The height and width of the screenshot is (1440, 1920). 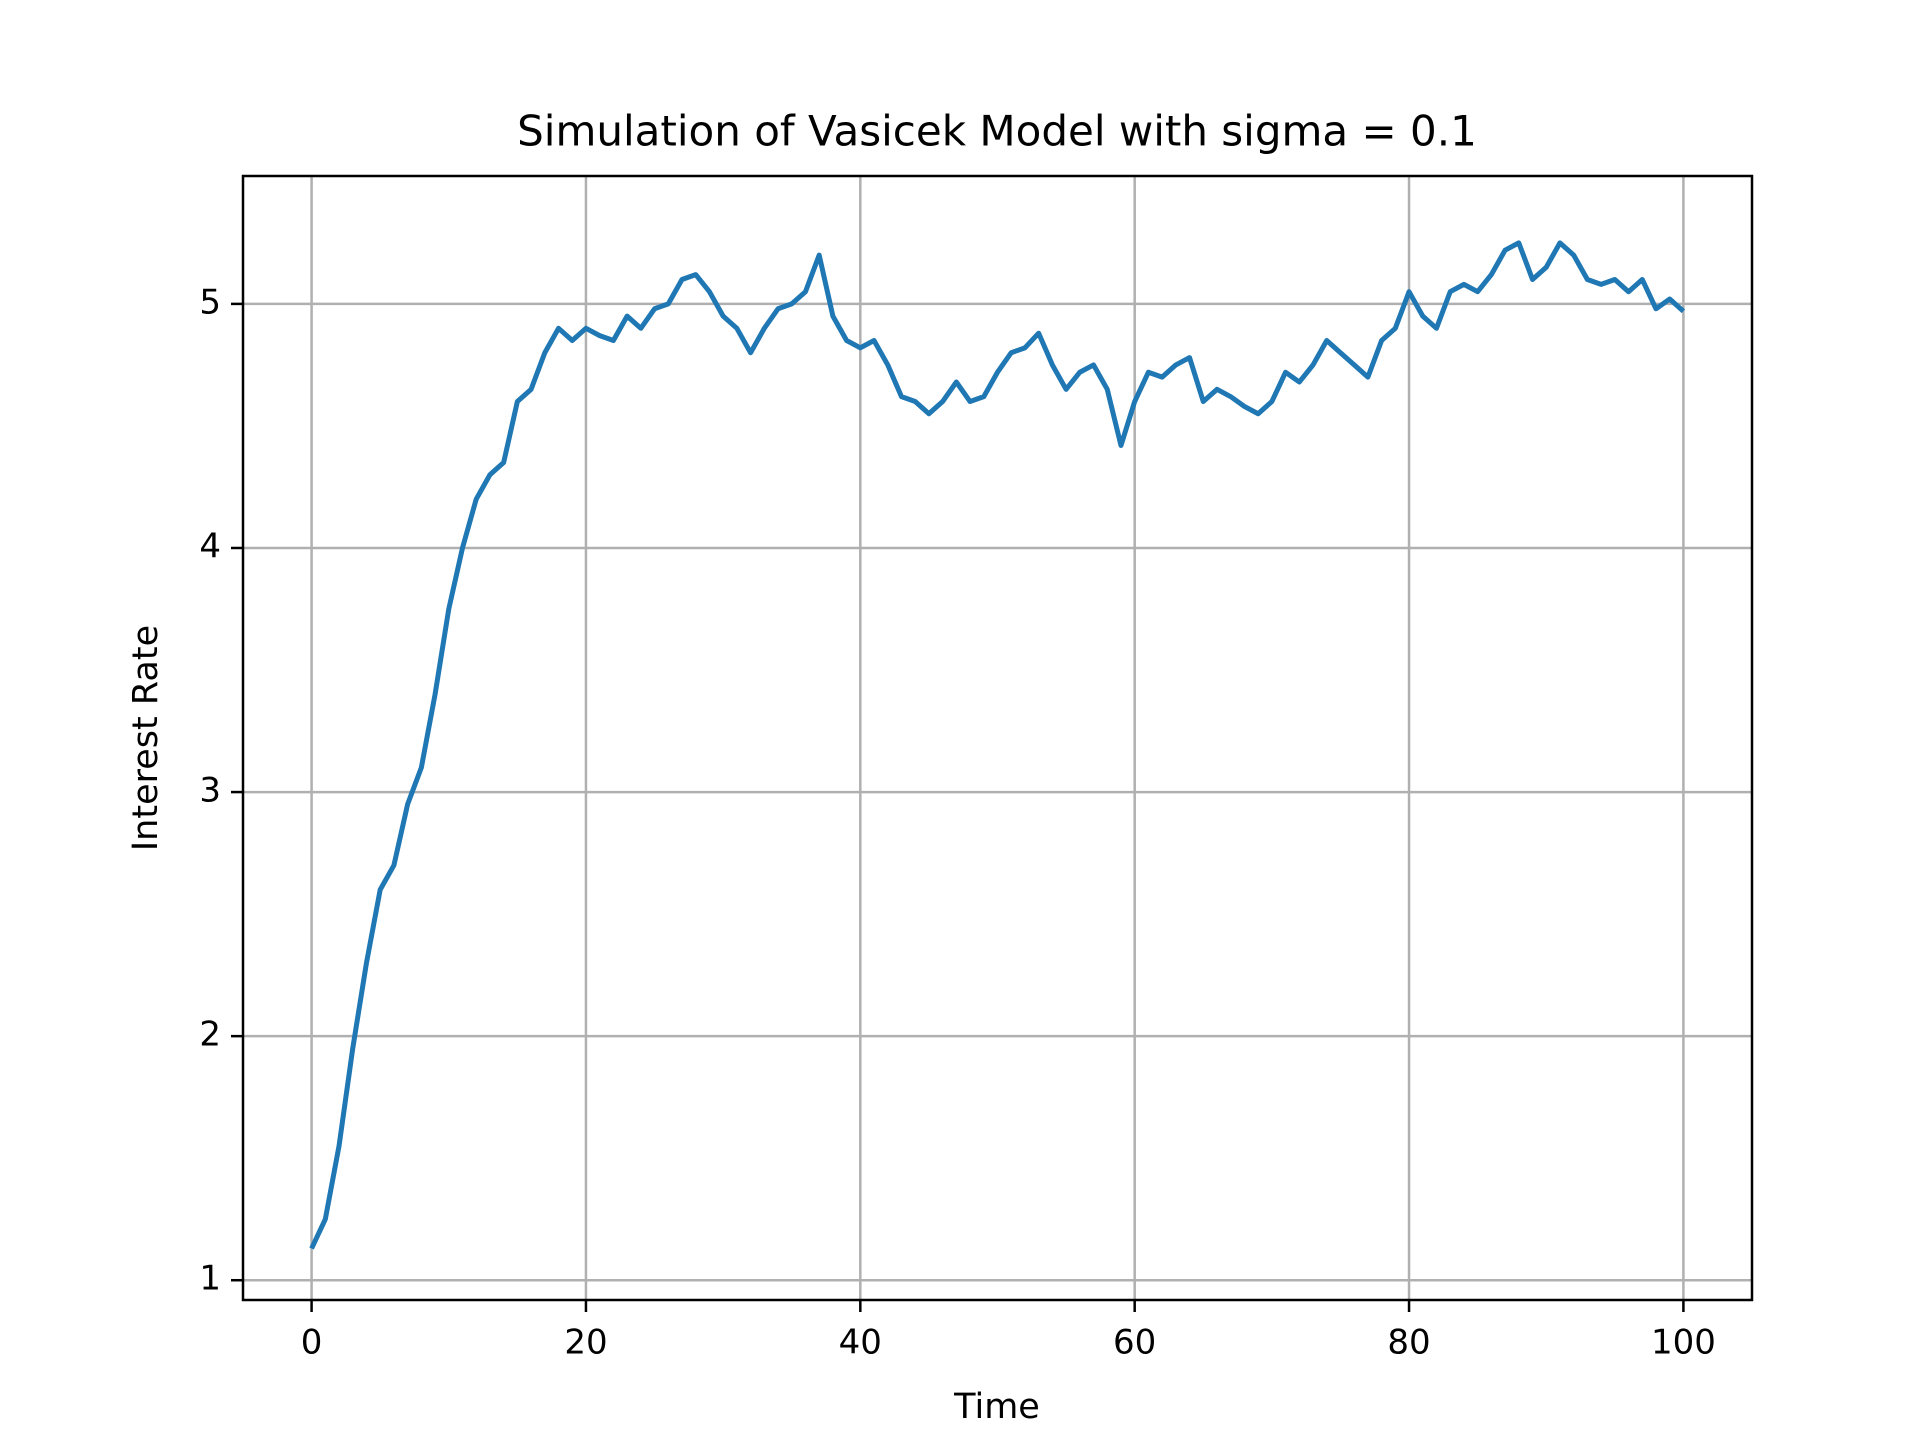 What do you see at coordinates (210, 1035) in the screenshot?
I see `y-tick-label: 2` at bounding box center [210, 1035].